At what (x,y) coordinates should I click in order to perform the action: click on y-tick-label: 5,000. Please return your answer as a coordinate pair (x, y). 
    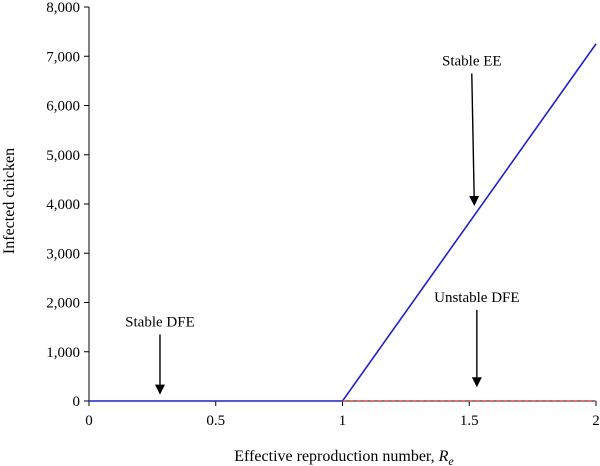
    Looking at the image, I should click on (63, 156).